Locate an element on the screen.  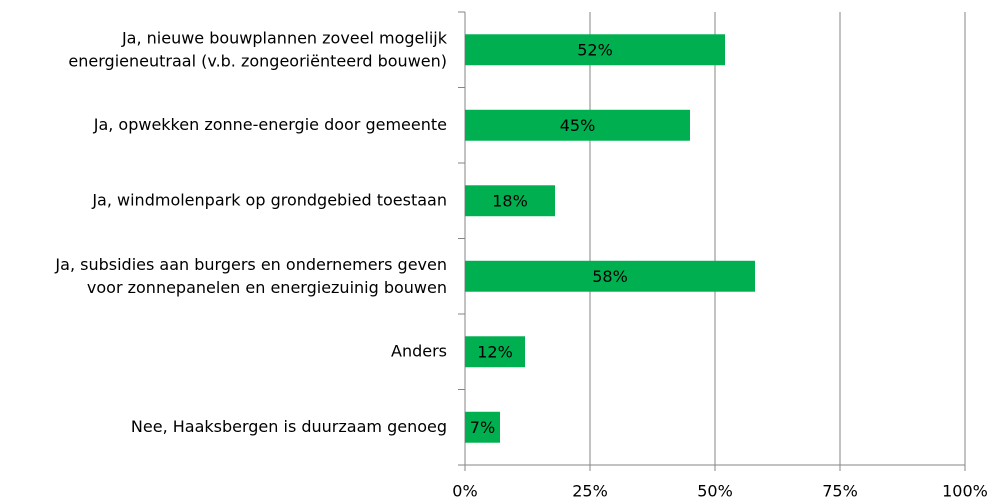
bar-label: 7% is located at coordinates (482, 427).